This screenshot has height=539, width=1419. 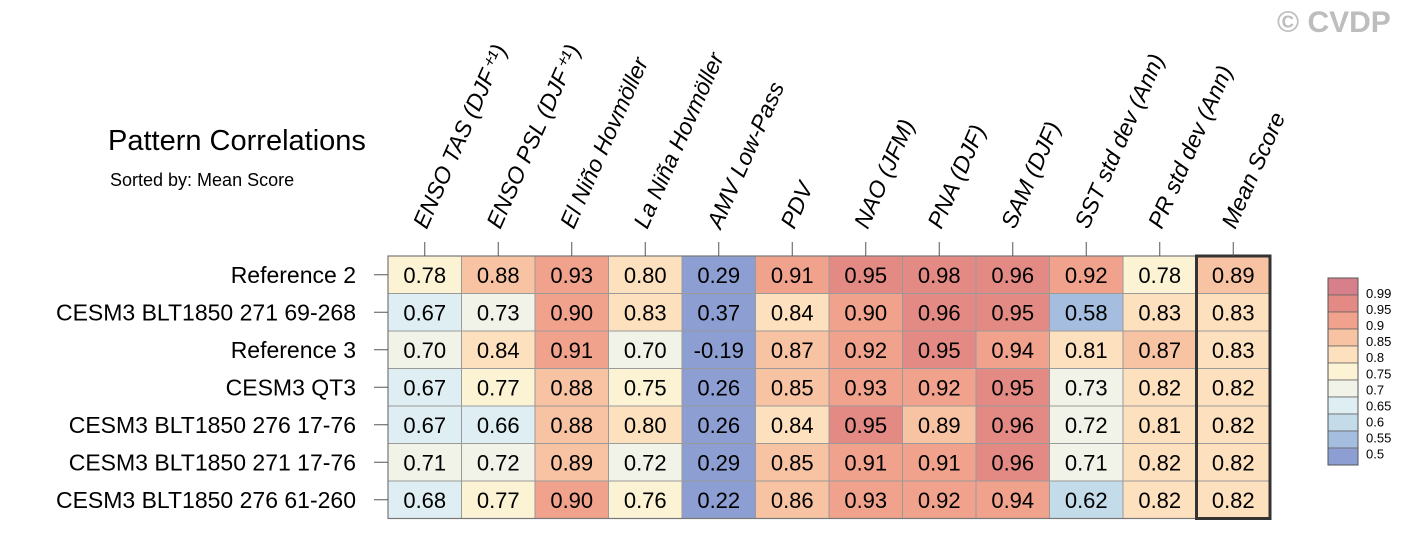 What do you see at coordinates (498, 425) in the screenshot?
I see `cell-value-label: 0.66` at bounding box center [498, 425].